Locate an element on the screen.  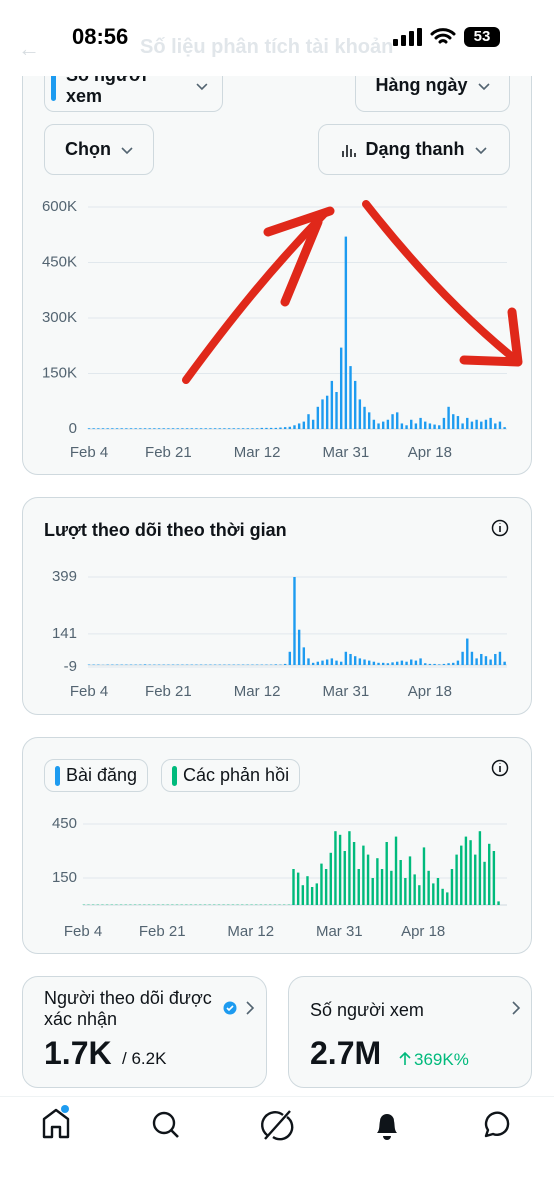
verified-card: Người theo dõi được xác nhận 1.7K / 6.2K is located at coordinates (144, 1032).